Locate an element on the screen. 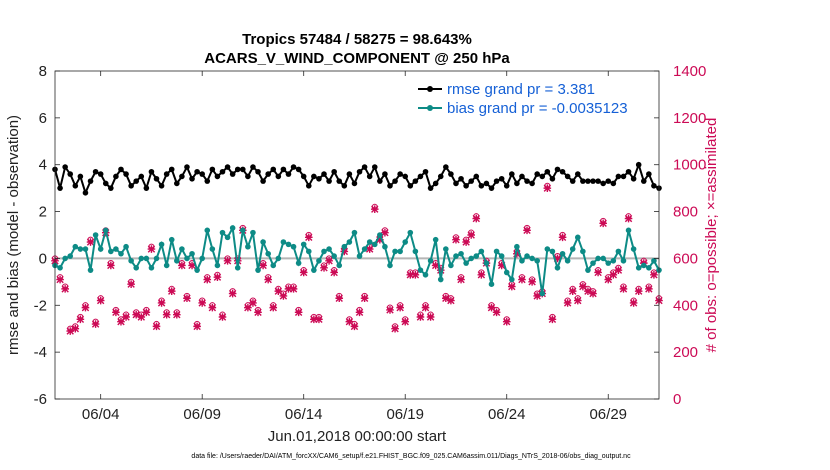 The width and height of the screenshot is (830, 470). y-right-tick-label: 1000 is located at coordinates (689, 165).